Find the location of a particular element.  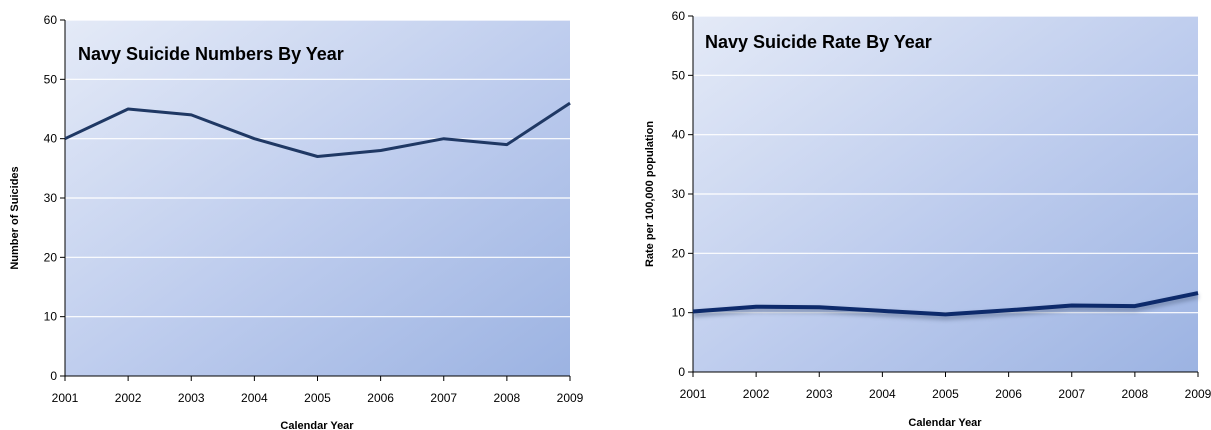

chart-title: Navy Suicide Rate By Year is located at coordinates (818, 42).